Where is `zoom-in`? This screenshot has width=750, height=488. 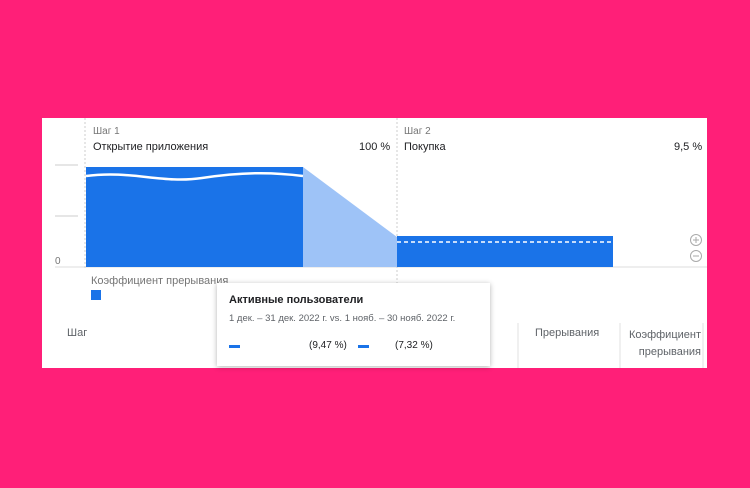 zoom-in is located at coordinates (696, 240).